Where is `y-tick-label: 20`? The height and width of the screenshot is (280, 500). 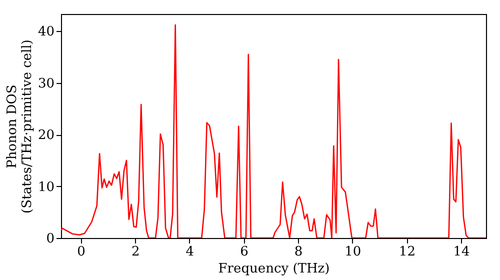 y-tick-label: 20 is located at coordinates (46, 136).